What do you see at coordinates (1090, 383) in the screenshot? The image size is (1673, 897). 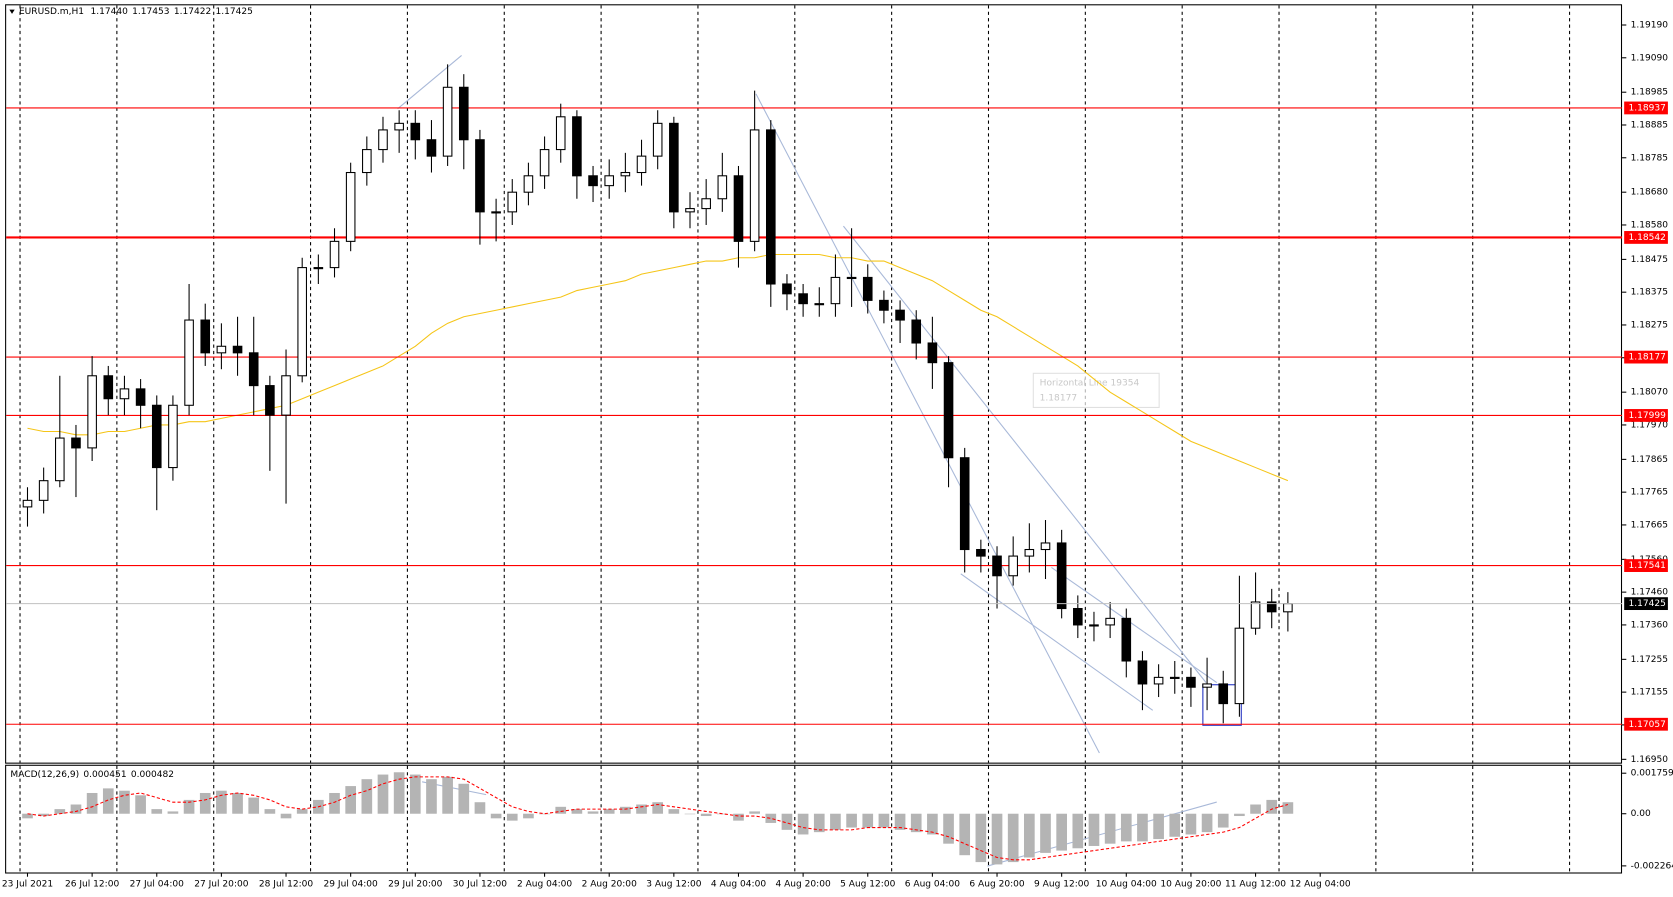 I see `tooltip-name: Horizontal Line 19354` at bounding box center [1090, 383].